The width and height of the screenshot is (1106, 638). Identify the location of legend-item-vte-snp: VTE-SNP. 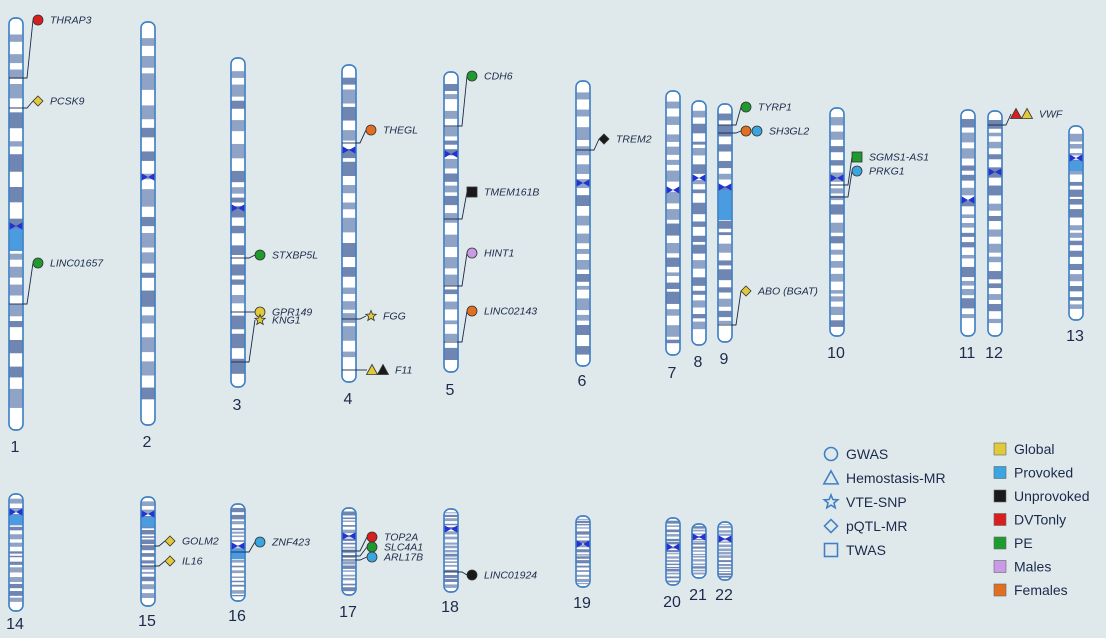
(864, 501).